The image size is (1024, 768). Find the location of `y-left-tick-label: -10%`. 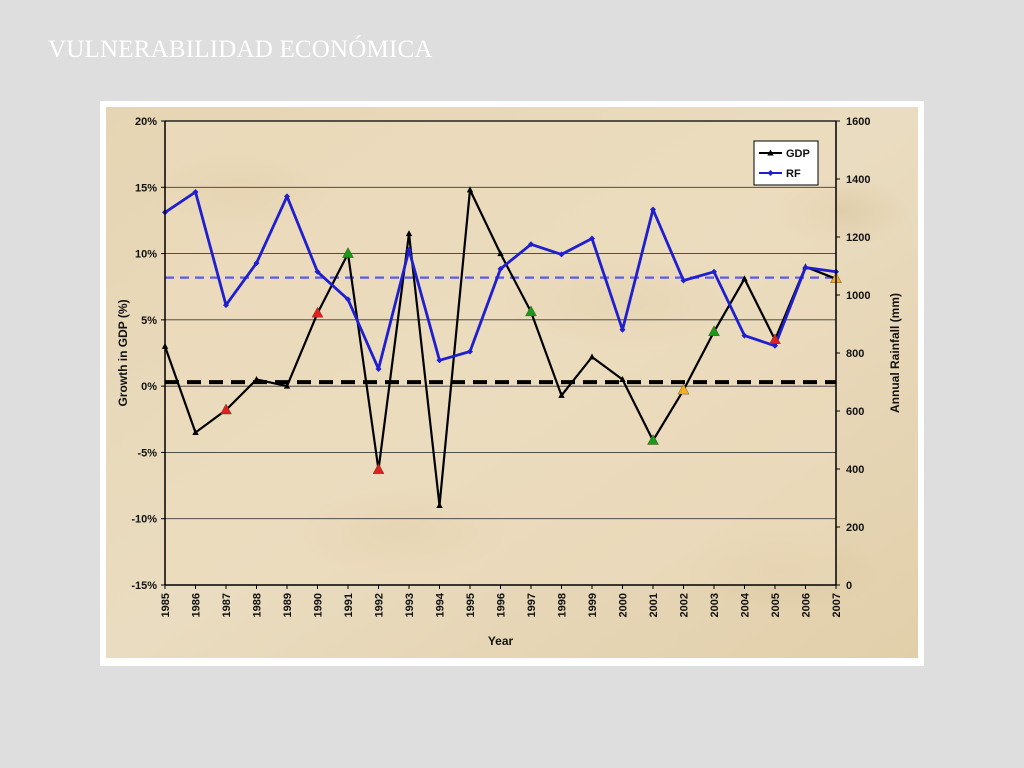

y-left-tick-label: -10% is located at coordinates (144, 520).